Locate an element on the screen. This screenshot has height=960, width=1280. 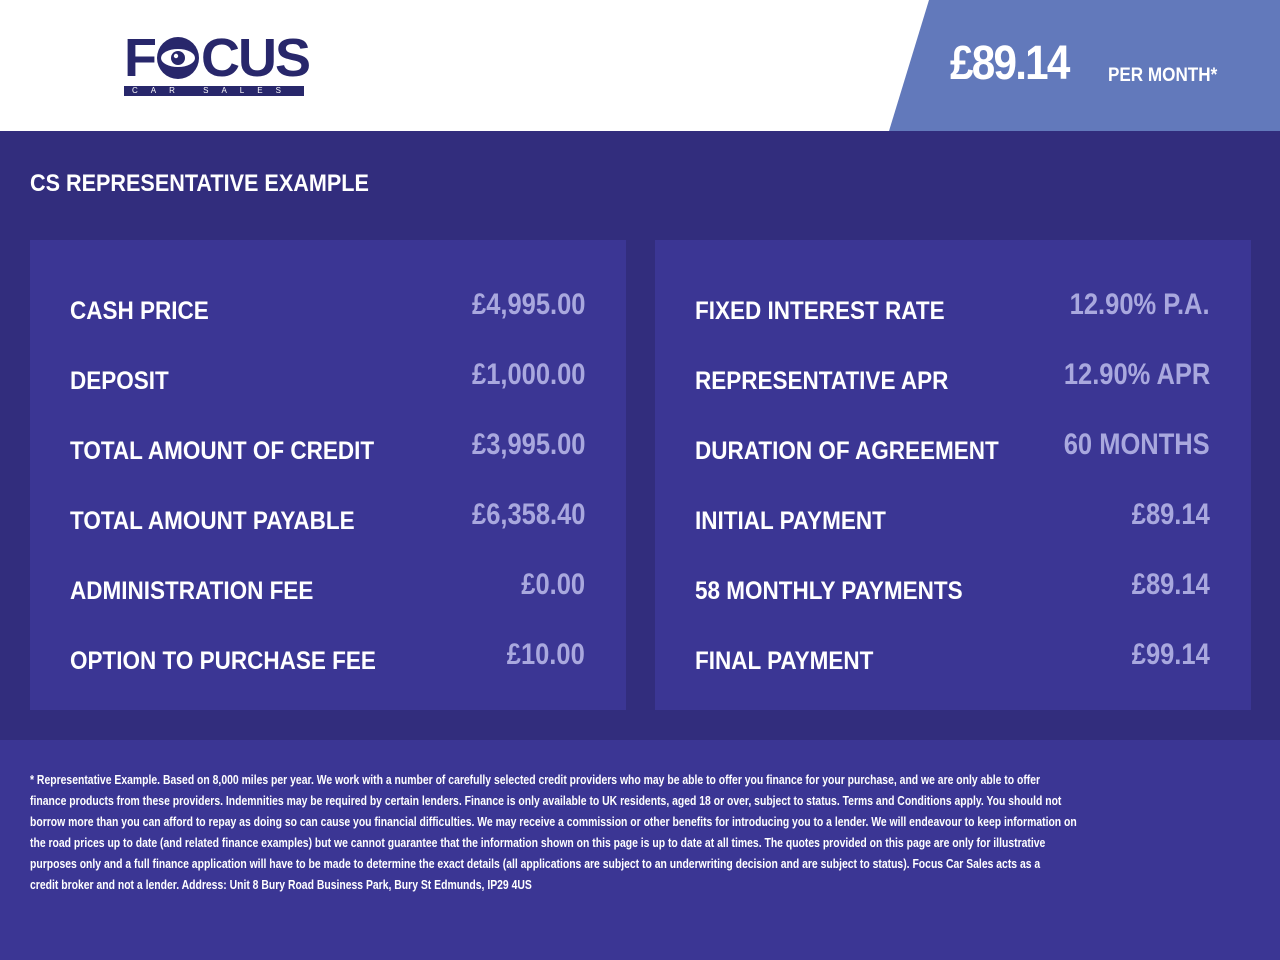
finance-row: DEPOSIT £1,000.00 is located at coordinates (327, 376).